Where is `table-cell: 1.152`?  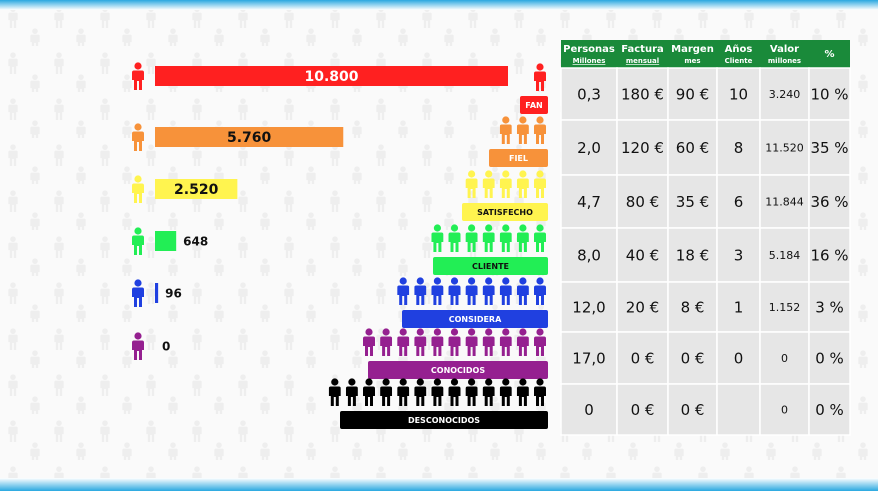 table-cell: 1.152 is located at coordinates (785, 307).